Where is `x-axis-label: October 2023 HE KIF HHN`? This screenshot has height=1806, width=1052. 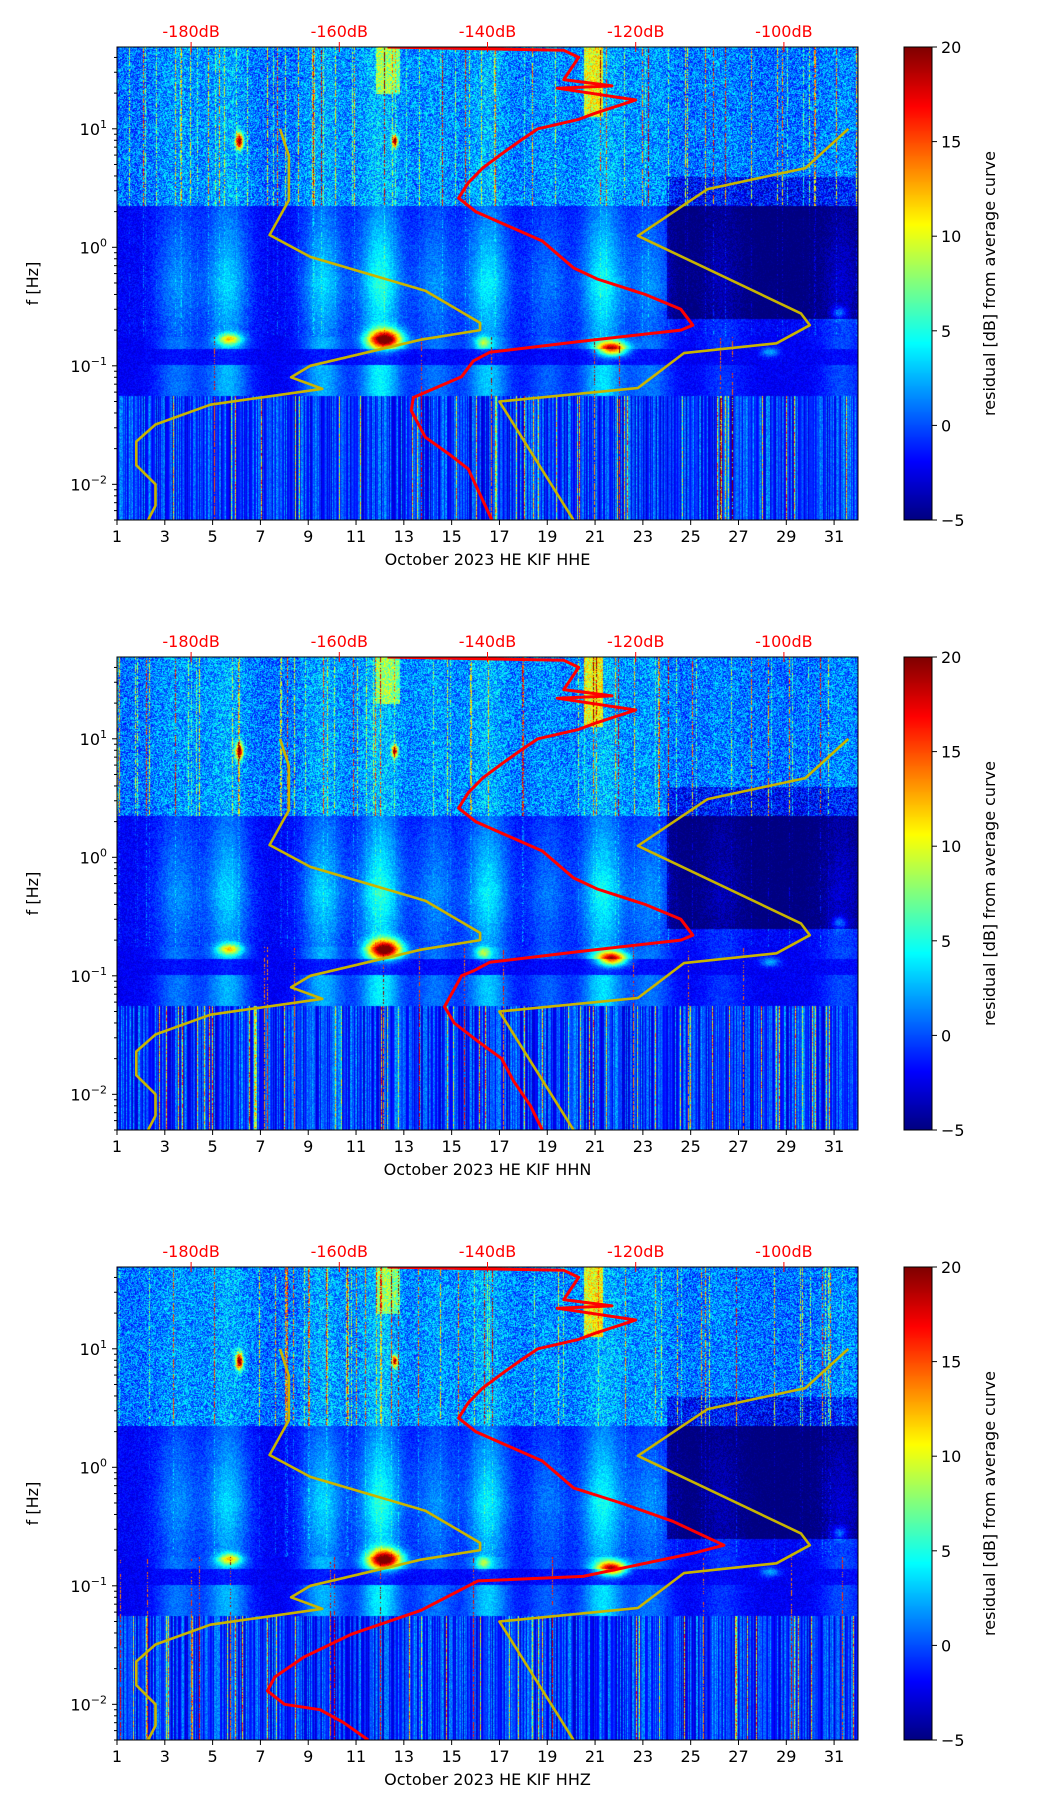
x-axis-label: October 2023 HE KIF HHN is located at coordinates (488, 1169).